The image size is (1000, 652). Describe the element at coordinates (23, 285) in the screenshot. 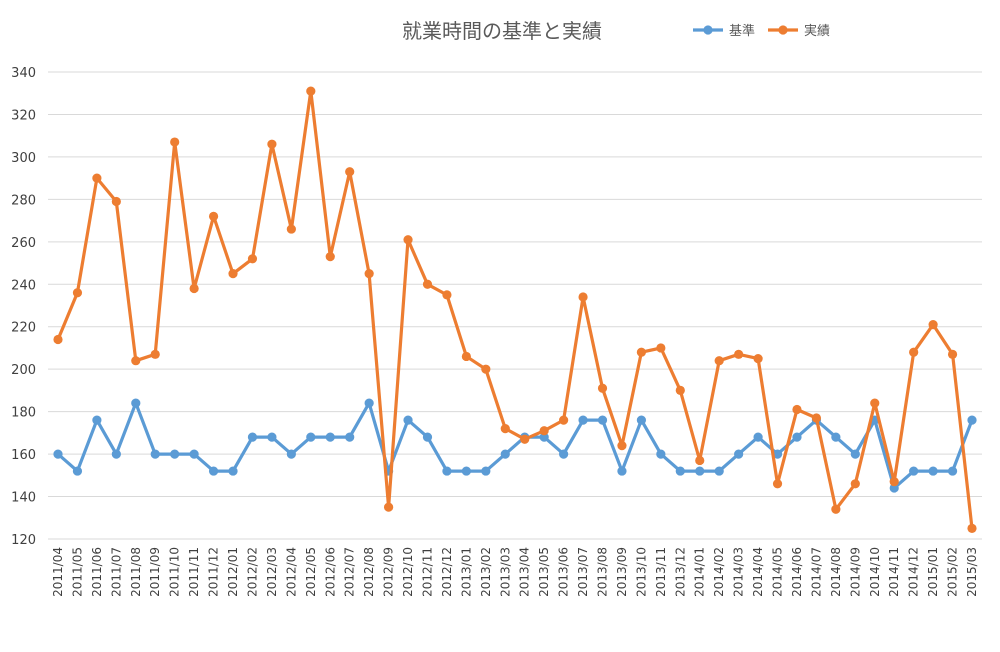

I see `y-tick-label: 240` at that location.